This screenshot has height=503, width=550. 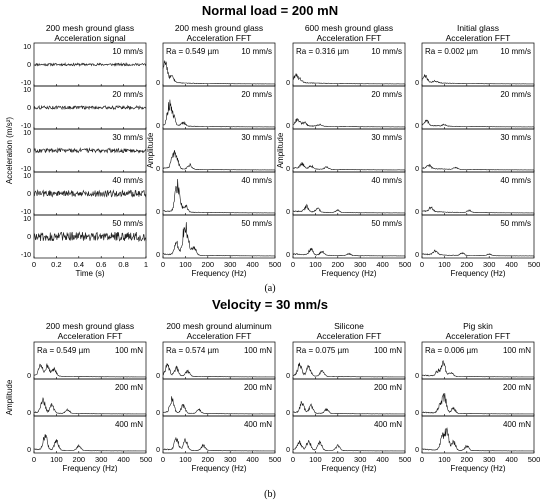 What do you see at coordinates (192, 350) in the screenshot?
I see `panel-b-col1-ra: Ra = 0.574 µm` at bounding box center [192, 350].